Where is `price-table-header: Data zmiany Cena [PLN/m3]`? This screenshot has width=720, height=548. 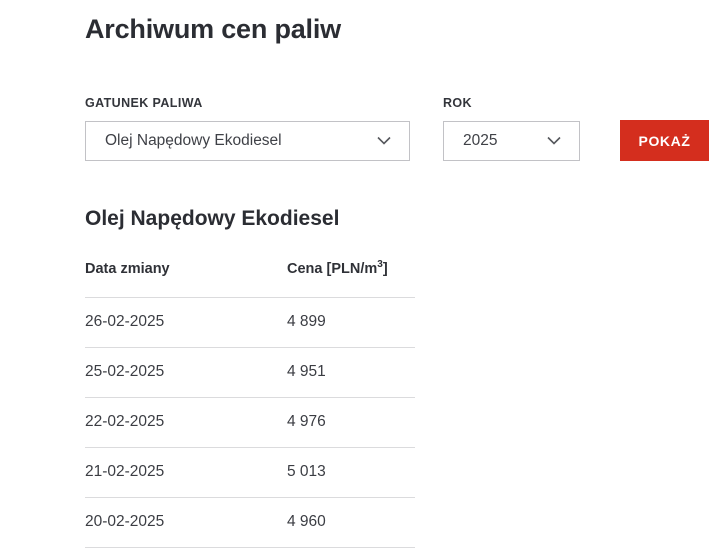 price-table-header: Data zmiany Cena [PLN/m3] is located at coordinates (250, 278).